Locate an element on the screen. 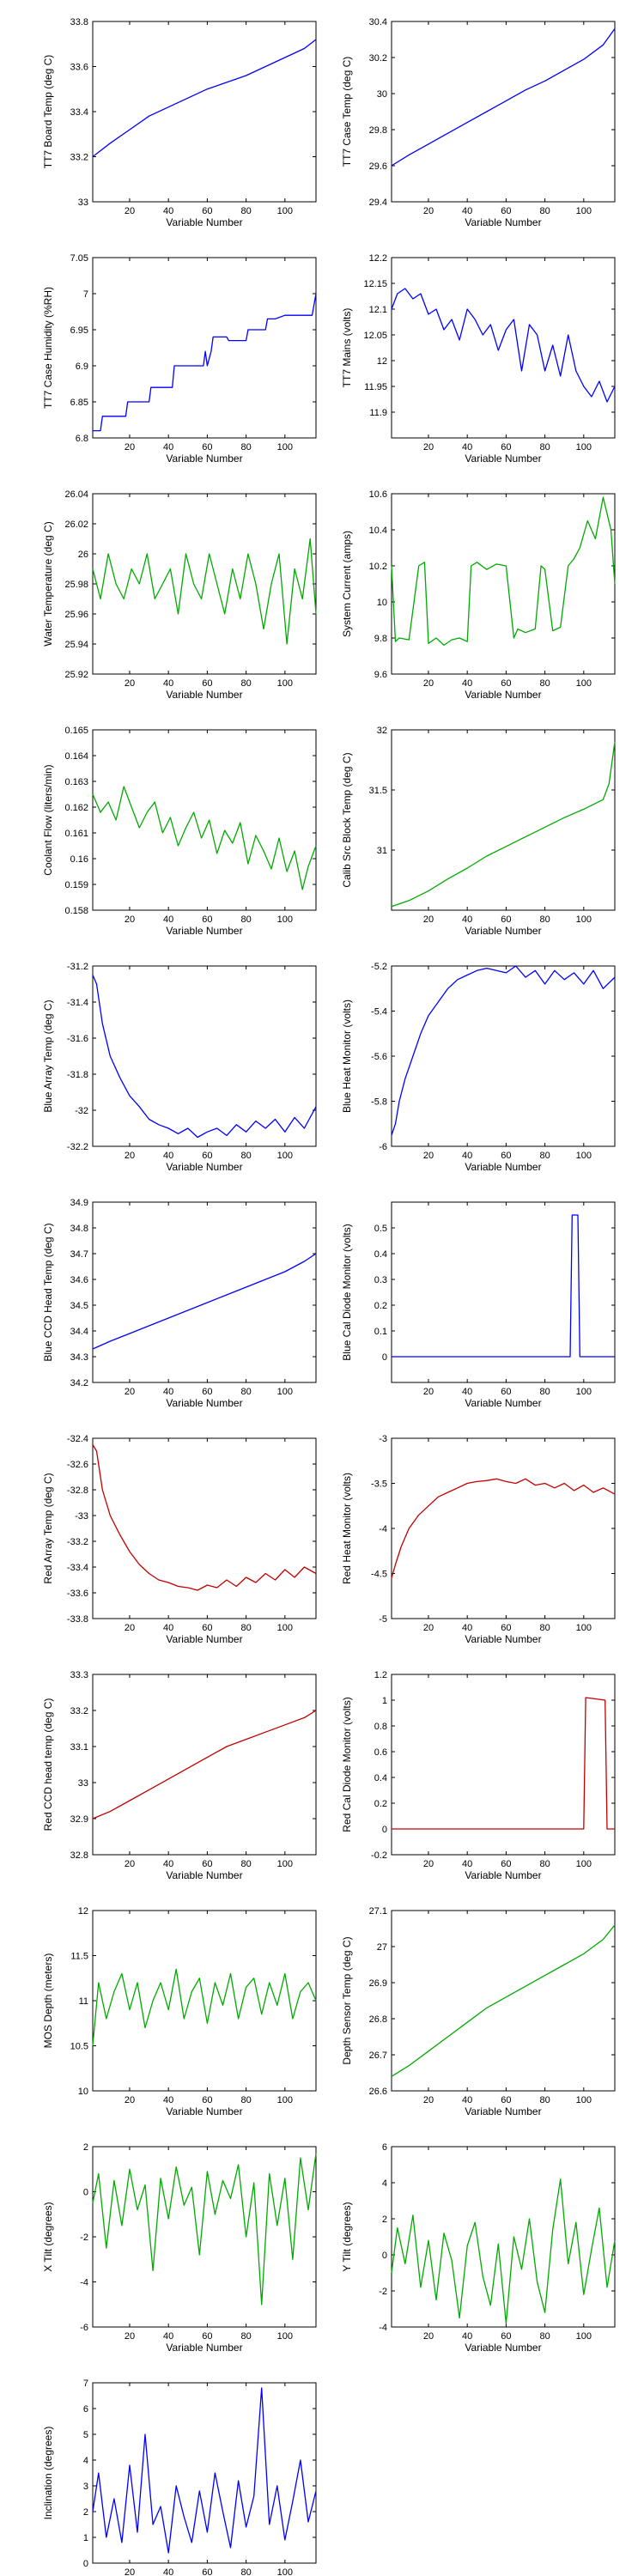 The image size is (644, 2576). y-tick-label: 9.6 is located at coordinates (380, 675).